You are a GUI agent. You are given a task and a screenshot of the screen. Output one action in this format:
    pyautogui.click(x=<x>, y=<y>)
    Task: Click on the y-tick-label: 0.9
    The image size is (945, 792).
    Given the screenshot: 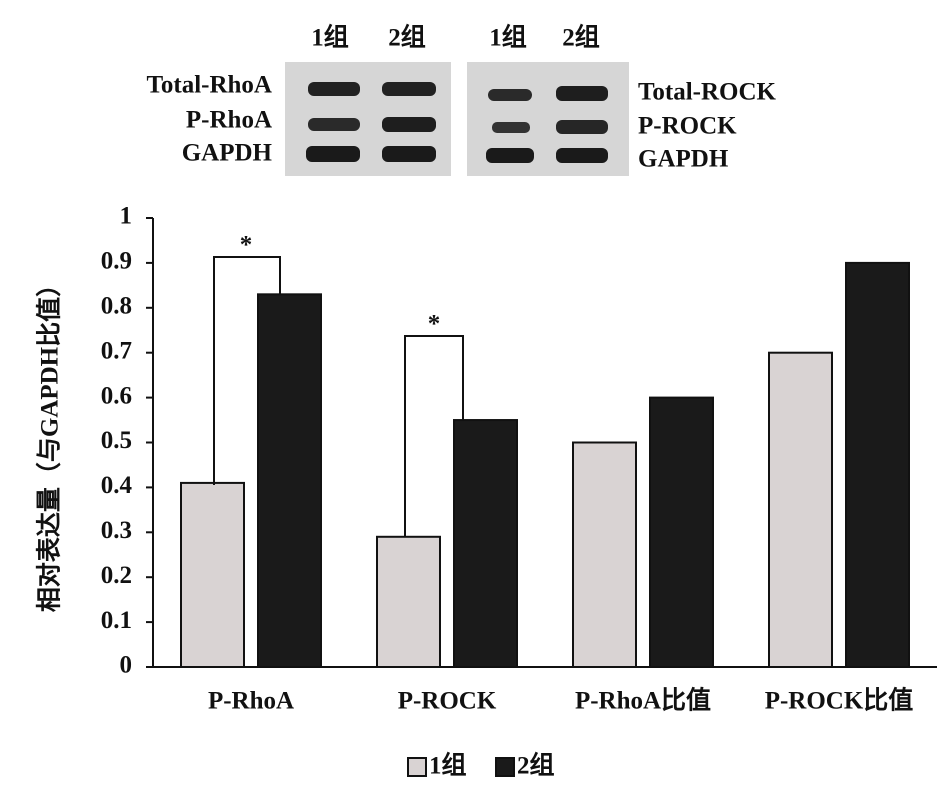 What is the action you would take?
    pyautogui.click(x=116, y=261)
    